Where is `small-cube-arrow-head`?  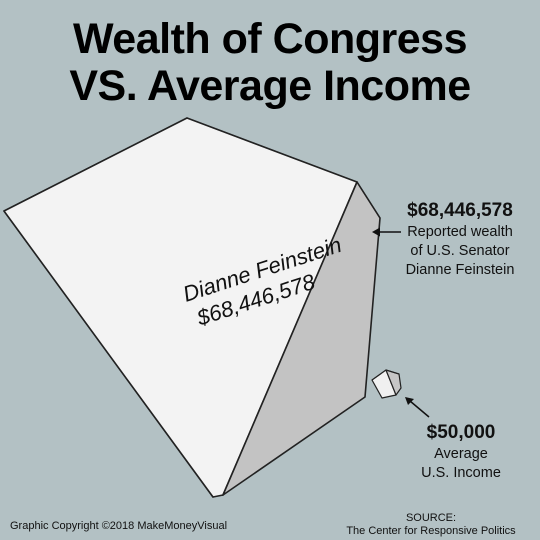 small-cube-arrow-head is located at coordinates (409, 401).